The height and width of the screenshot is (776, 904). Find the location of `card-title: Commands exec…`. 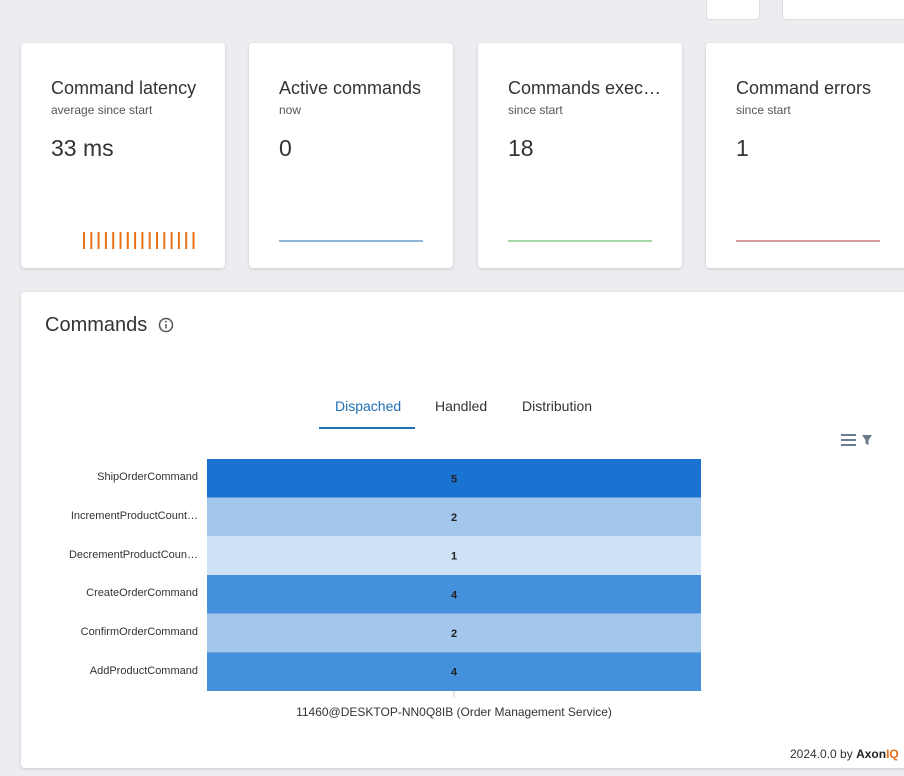

card-title: Commands exec… is located at coordinates (585, 88).